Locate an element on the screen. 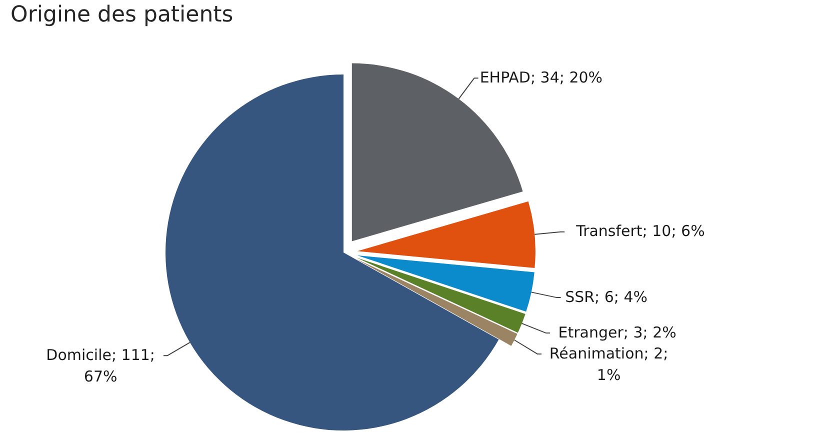 The height and width of the screenshot is (434, 821). slice-label: Etranger; 3; 2% is located at coordinates (617, 332).